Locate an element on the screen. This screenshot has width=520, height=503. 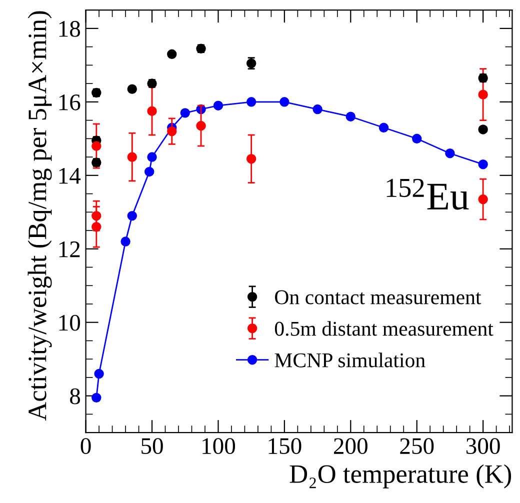
x-axis-title: D₂O temperature (K) is located at coordinates (401, 476).